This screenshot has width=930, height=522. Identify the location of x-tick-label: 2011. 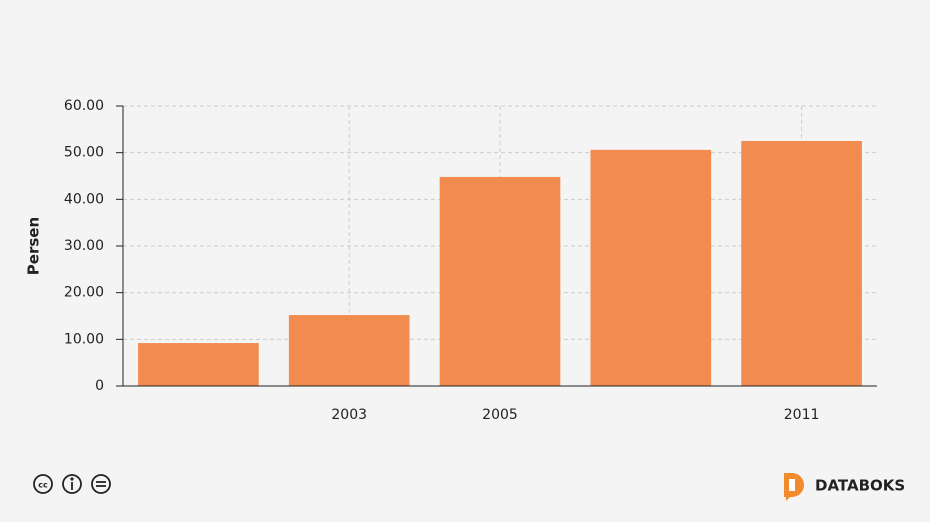
(802, 415).